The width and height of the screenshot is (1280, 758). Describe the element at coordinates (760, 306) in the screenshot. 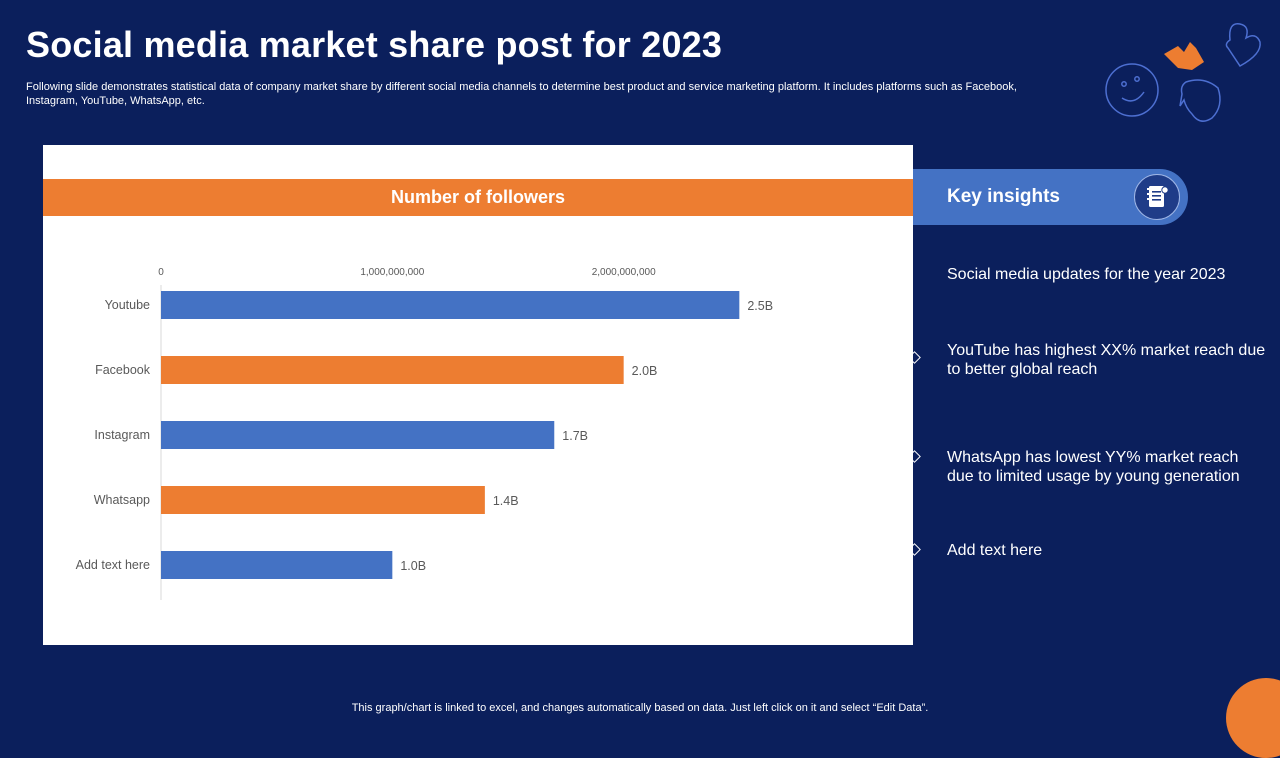

I see `data-label: 2.5B` at that location.